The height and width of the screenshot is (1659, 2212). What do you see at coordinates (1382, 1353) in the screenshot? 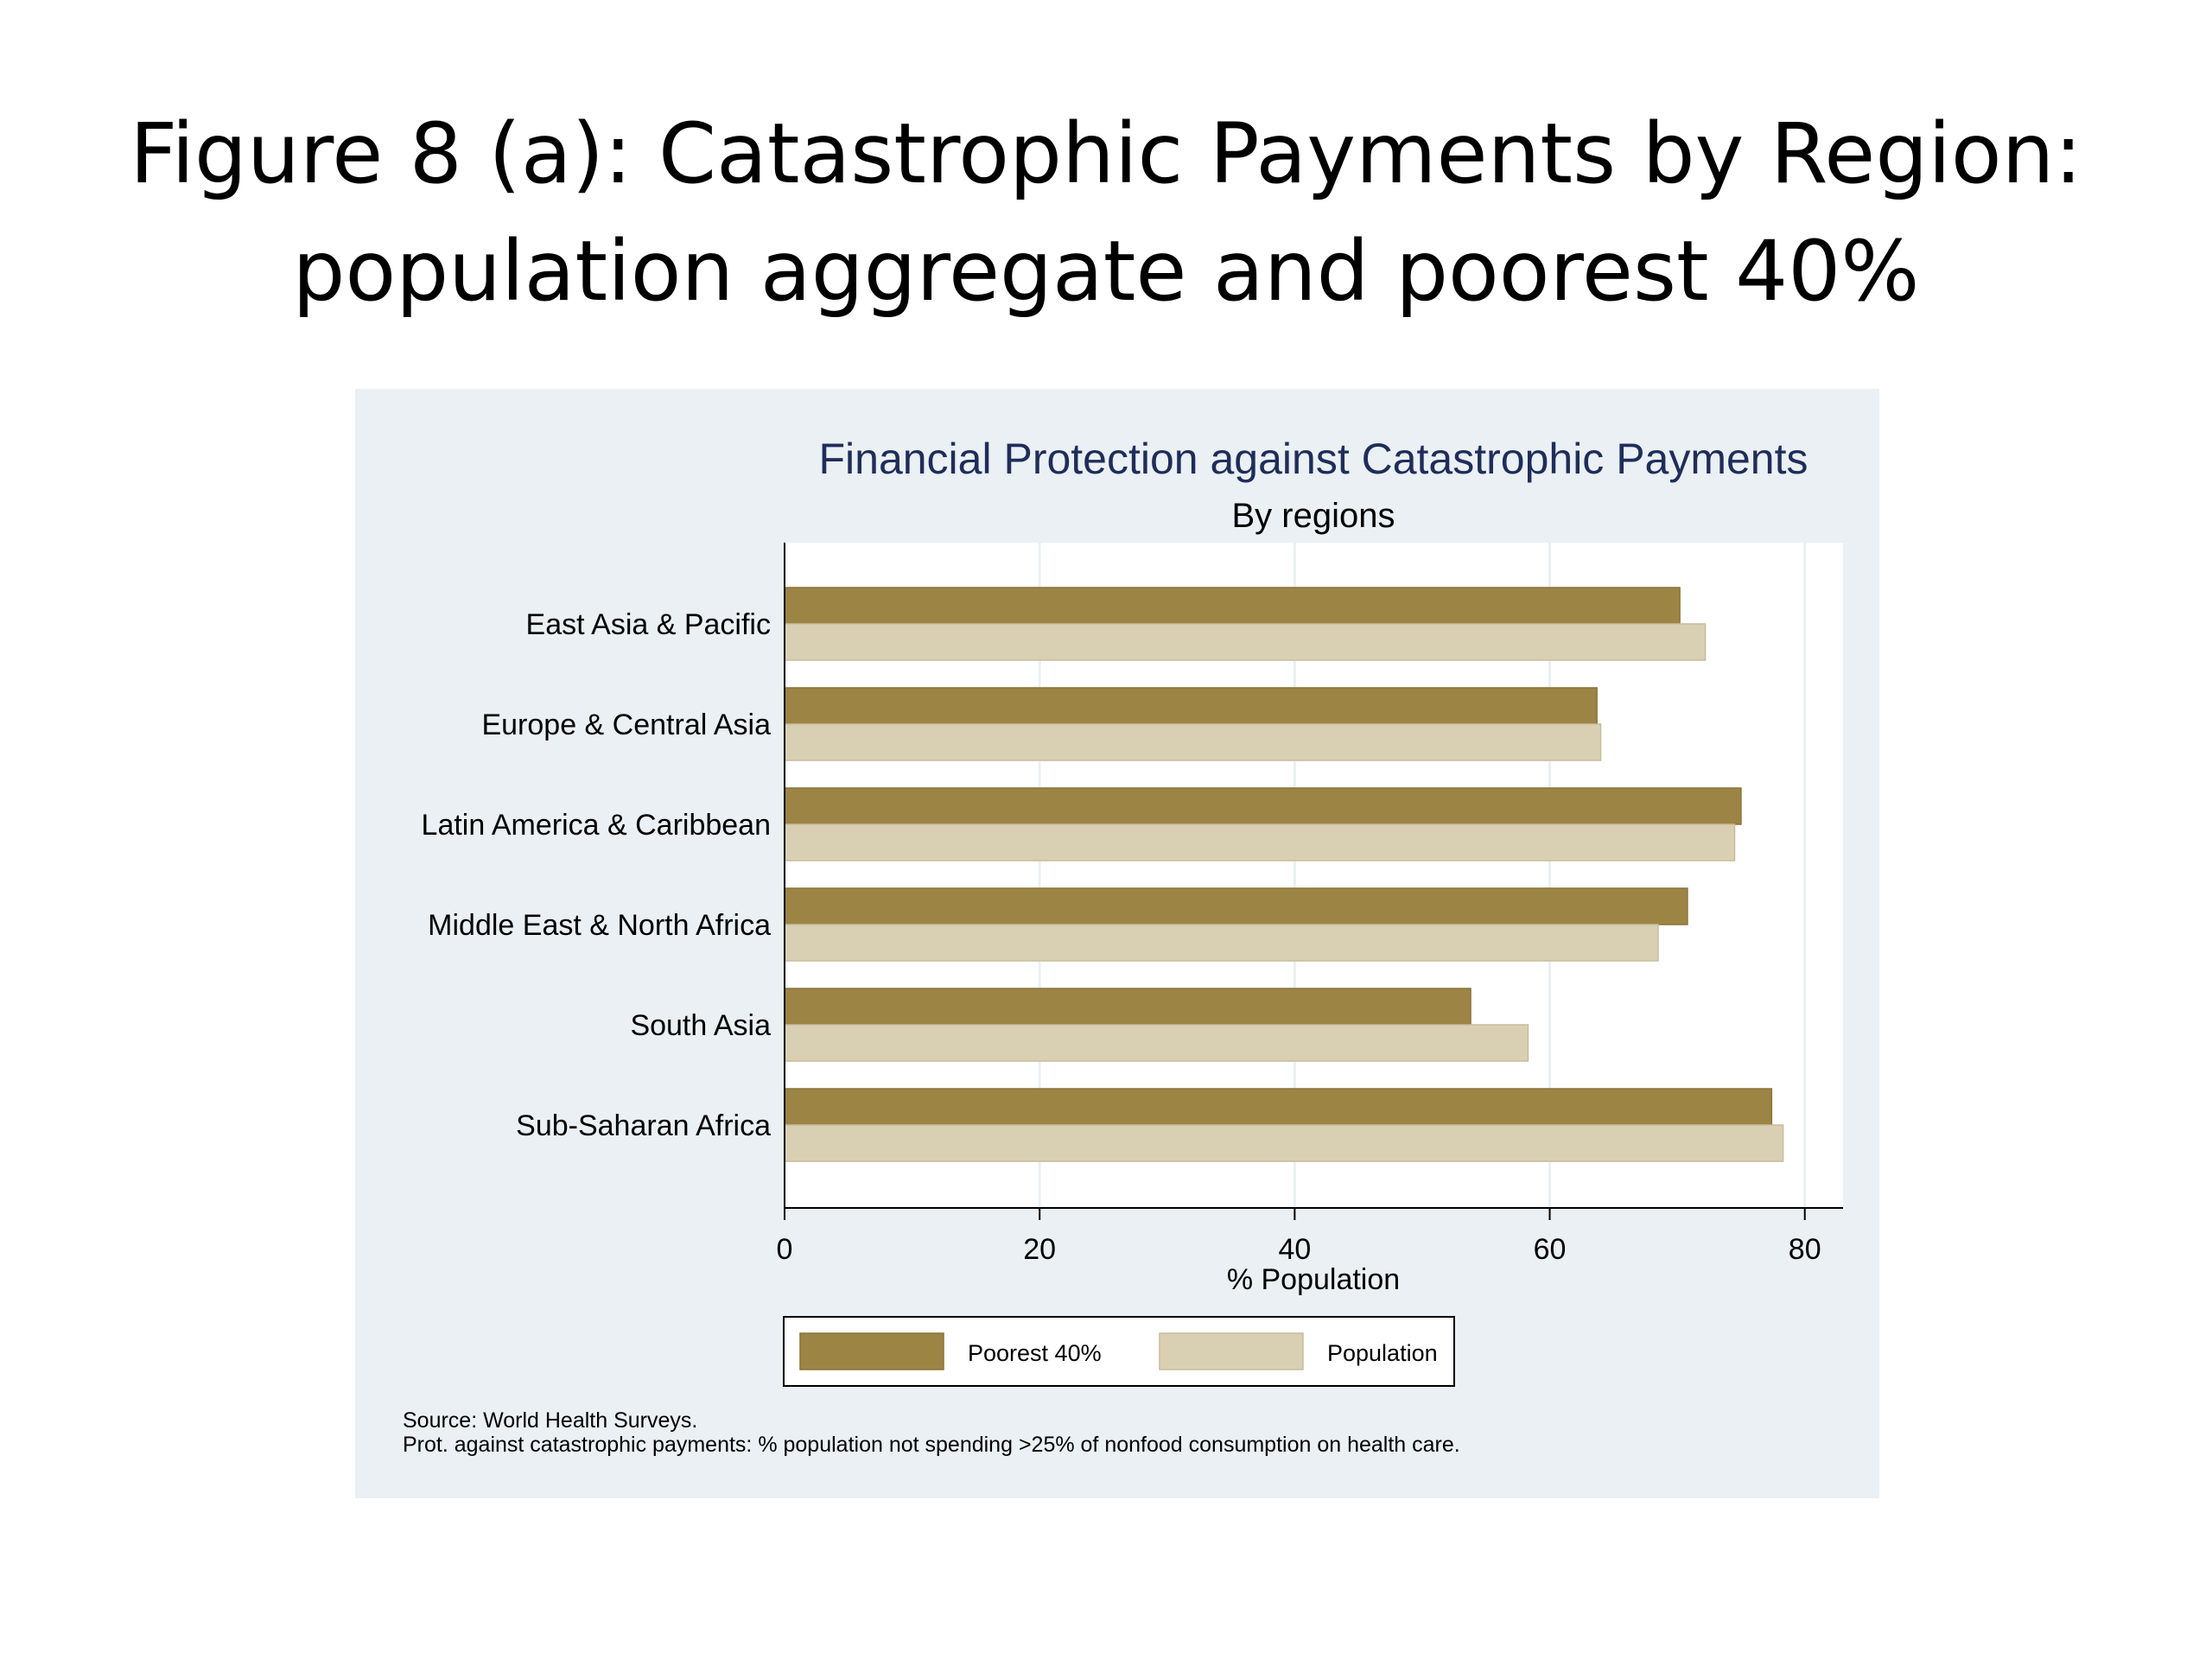
I see `legend-label-population: Population` at bounding box center [1382, 1353].